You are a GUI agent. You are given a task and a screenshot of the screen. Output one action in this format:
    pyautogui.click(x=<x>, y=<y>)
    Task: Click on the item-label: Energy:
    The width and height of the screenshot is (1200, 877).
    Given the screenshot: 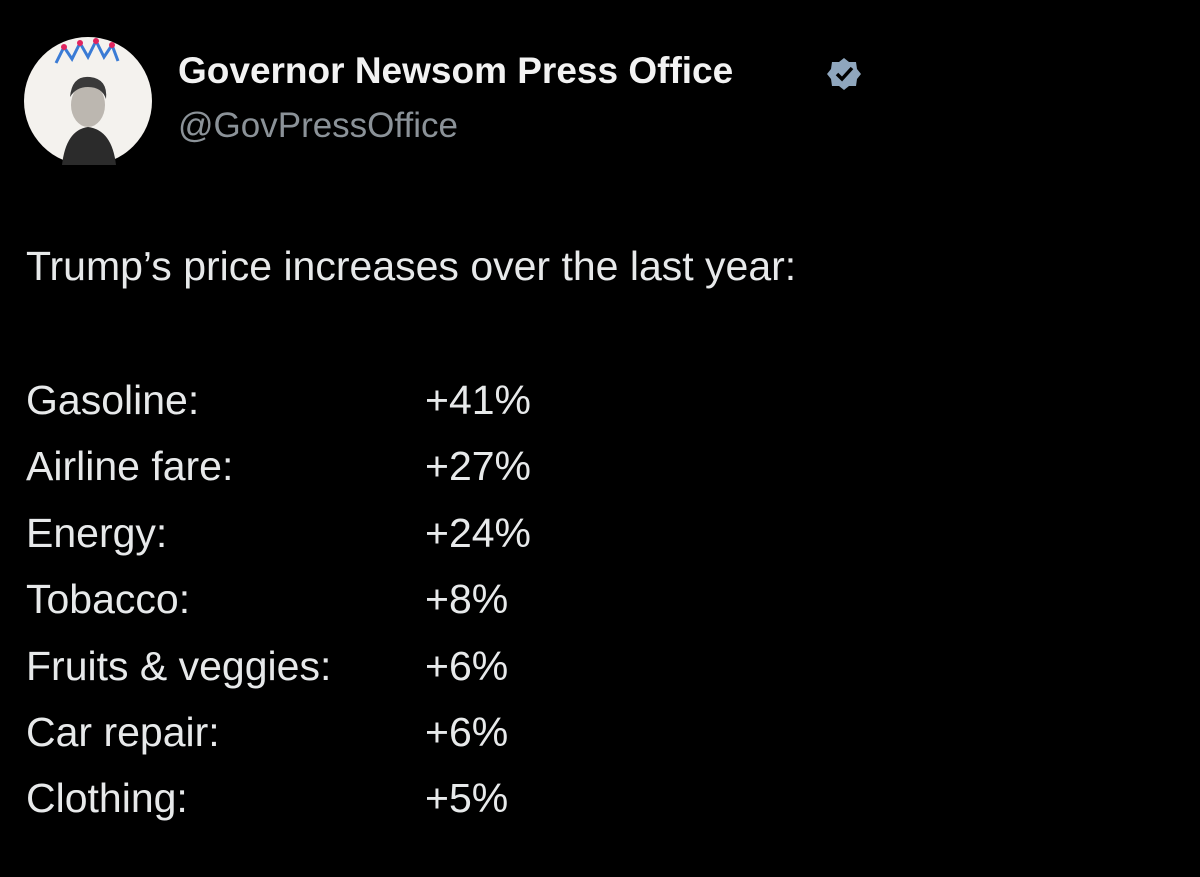 What is the action you would take?
    pyautogui.click(x=97, y=532)
    